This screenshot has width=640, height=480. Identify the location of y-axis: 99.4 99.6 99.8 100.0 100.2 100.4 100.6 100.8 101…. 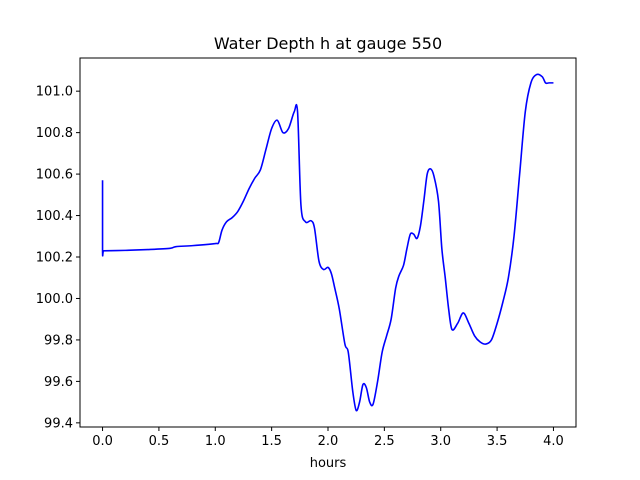
(58, 258).